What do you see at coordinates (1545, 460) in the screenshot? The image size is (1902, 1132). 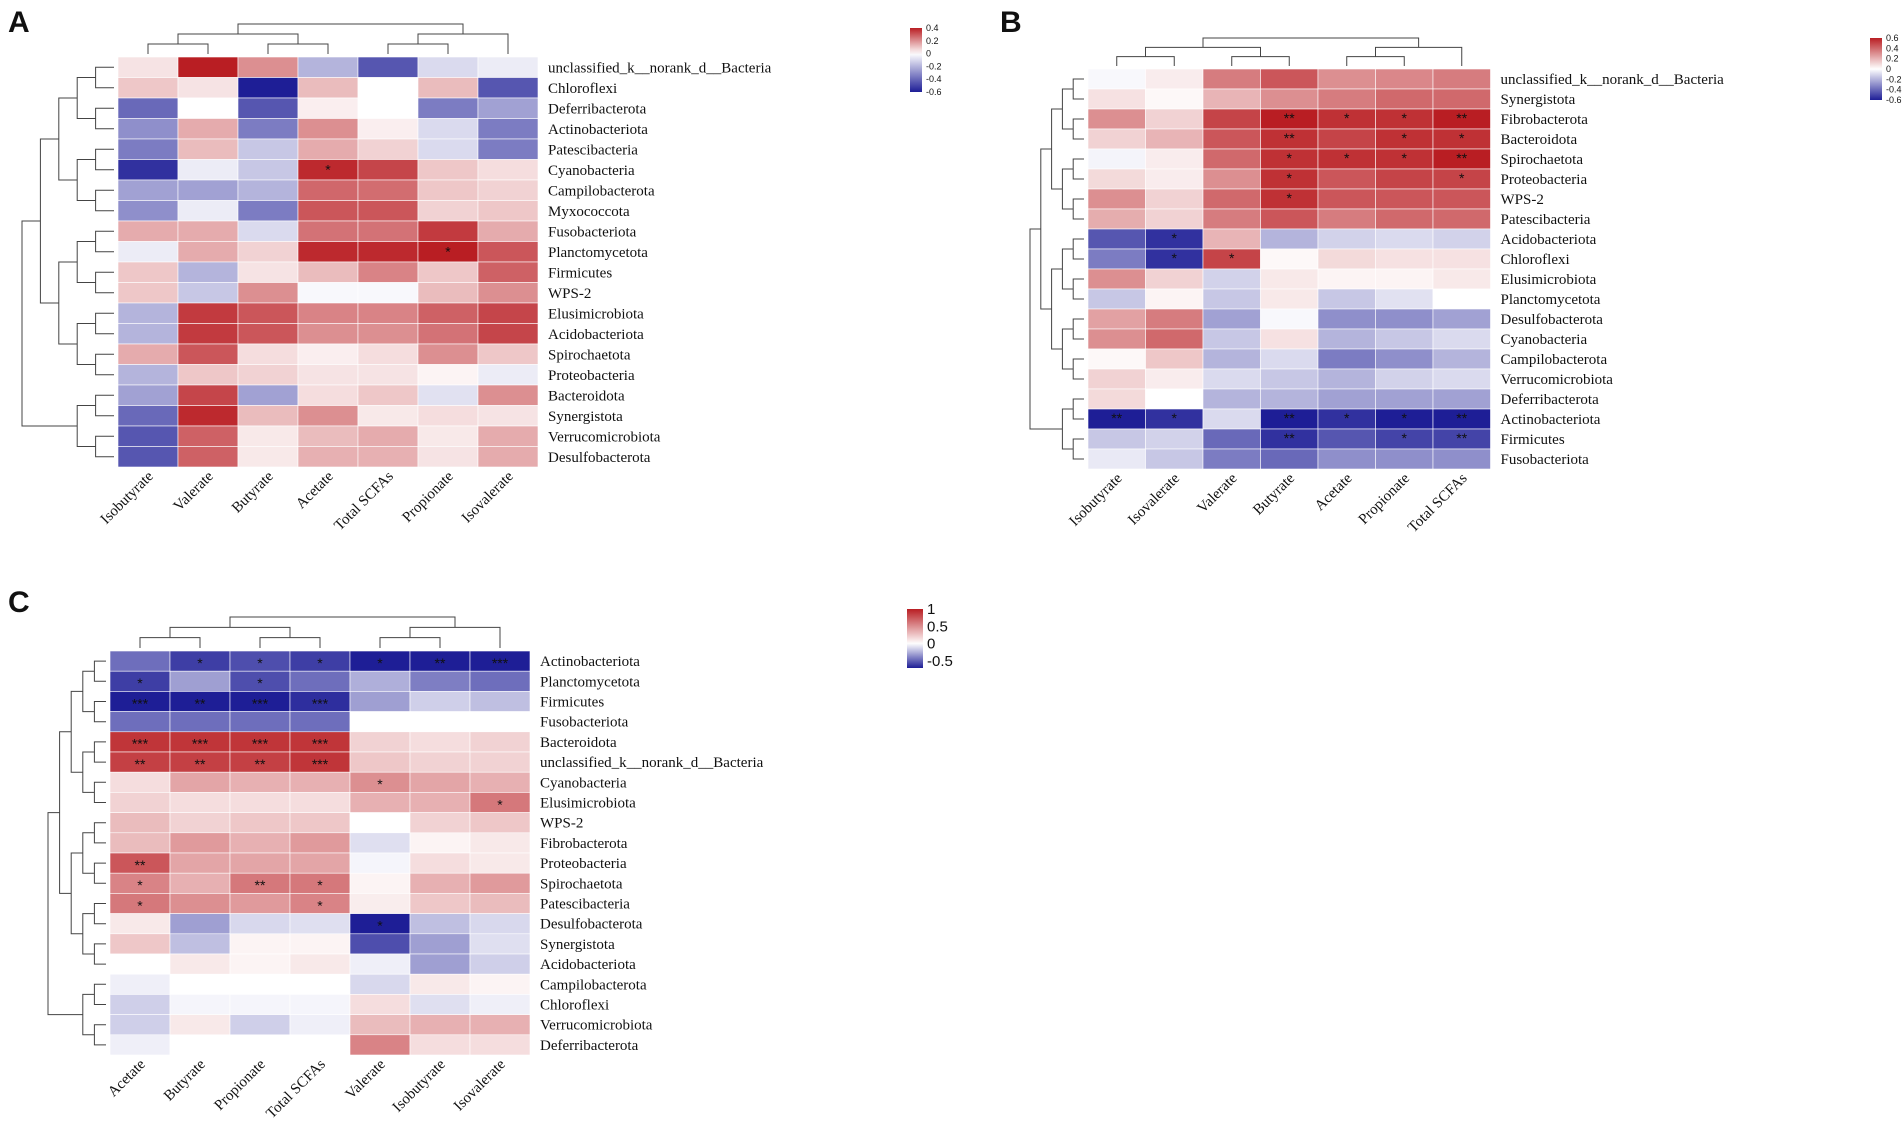 I see `row-label: Fusobacteriota` at bounding box center [1545, 460].